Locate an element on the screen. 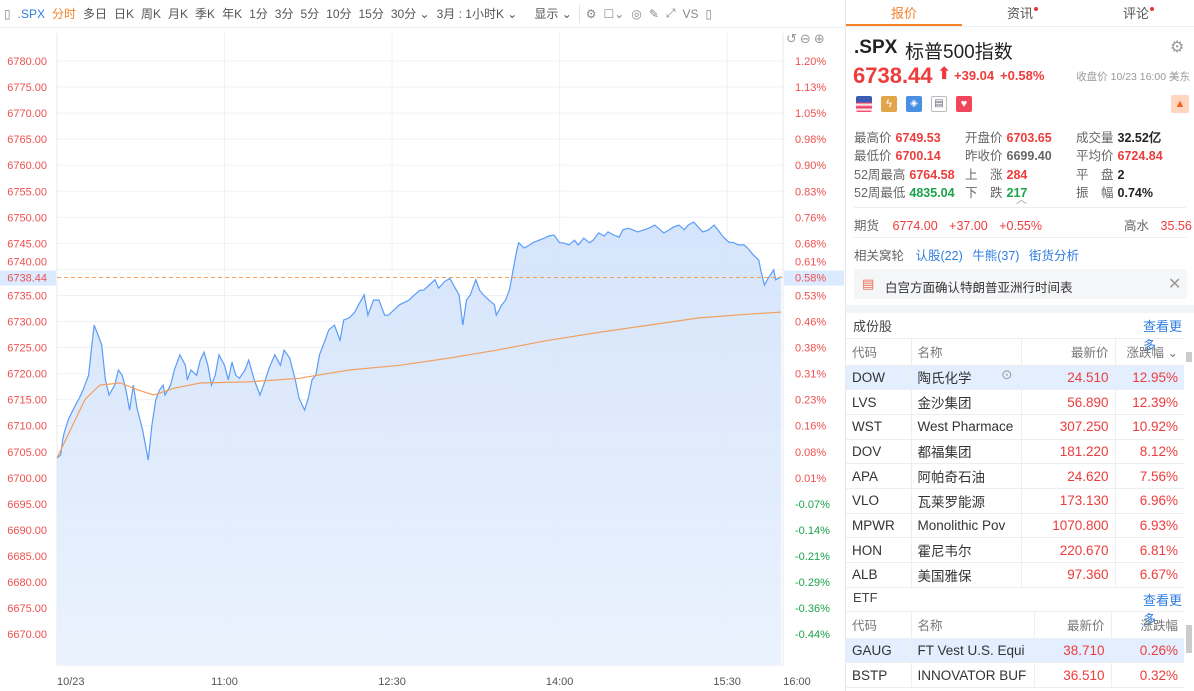 Image resolution: width=1194 pixels, height=691 pixels. price-cell: 173.130 is located at coordinates (1067, 501).